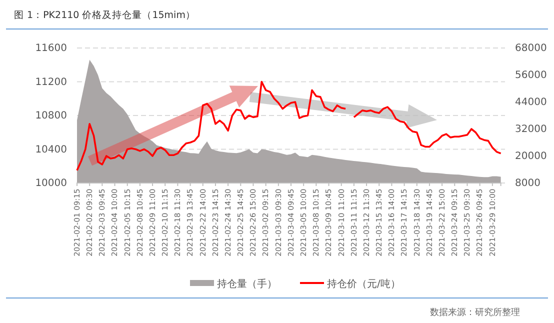  I want to click on y2-tick-label: 56000, so click(531, 76).